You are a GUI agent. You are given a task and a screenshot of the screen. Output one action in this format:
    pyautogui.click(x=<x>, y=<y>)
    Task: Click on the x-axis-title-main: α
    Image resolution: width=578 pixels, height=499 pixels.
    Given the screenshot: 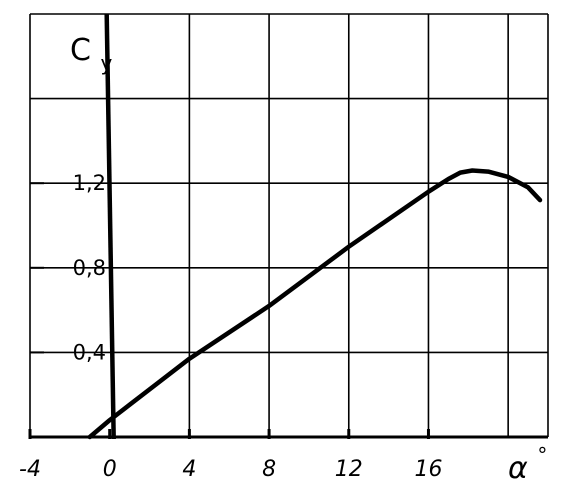 What is the action you would take?
    pyautogui.click(x=518, y=468)
    